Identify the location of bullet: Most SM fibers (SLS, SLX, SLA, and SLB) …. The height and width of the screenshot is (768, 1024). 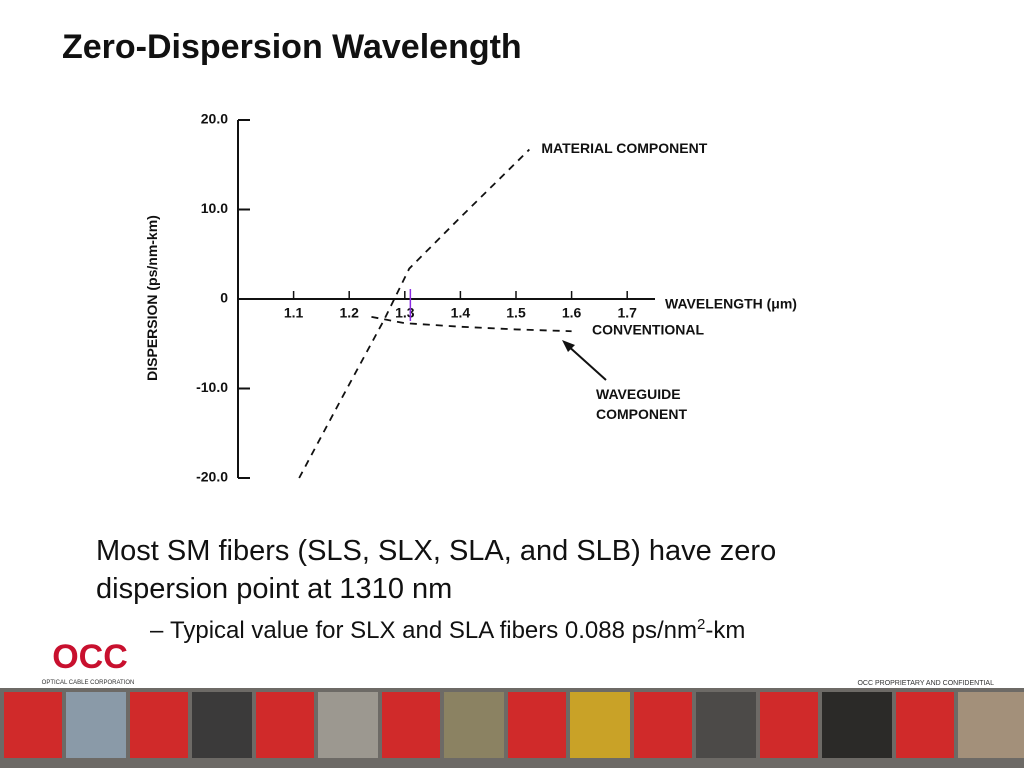
(436, 570).